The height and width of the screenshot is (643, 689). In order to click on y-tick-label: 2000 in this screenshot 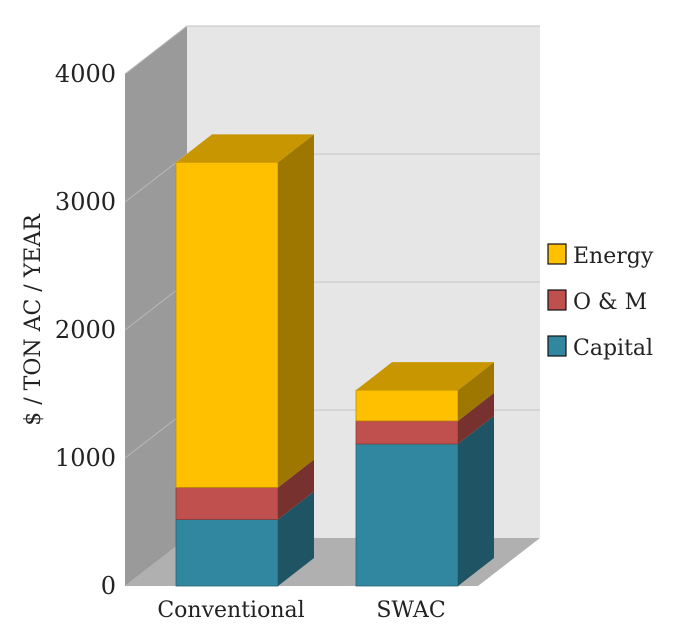, I will do `click(85, 330)`.